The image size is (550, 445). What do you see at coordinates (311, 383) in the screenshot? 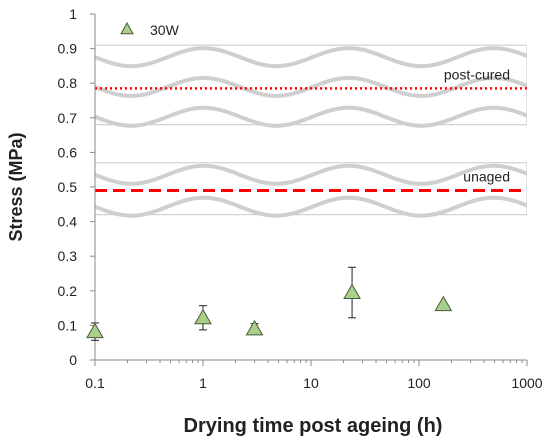
I see `x-tick-label: 10` at bounding box center [311, 383].